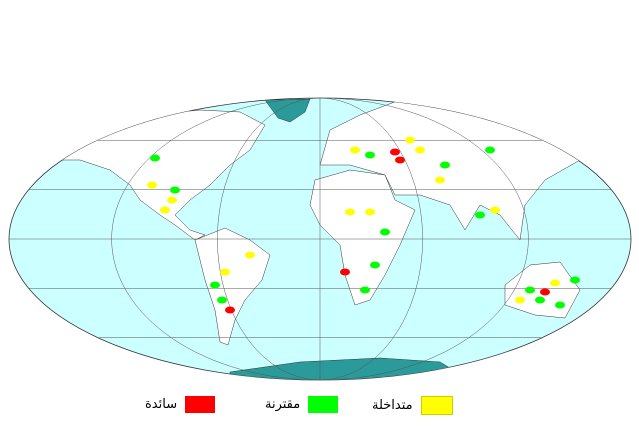 The image size is (639, 429). Describe the element at coordinates (180, 404) in the screenshot. I see `legend-dominant: سائدة` at that location.